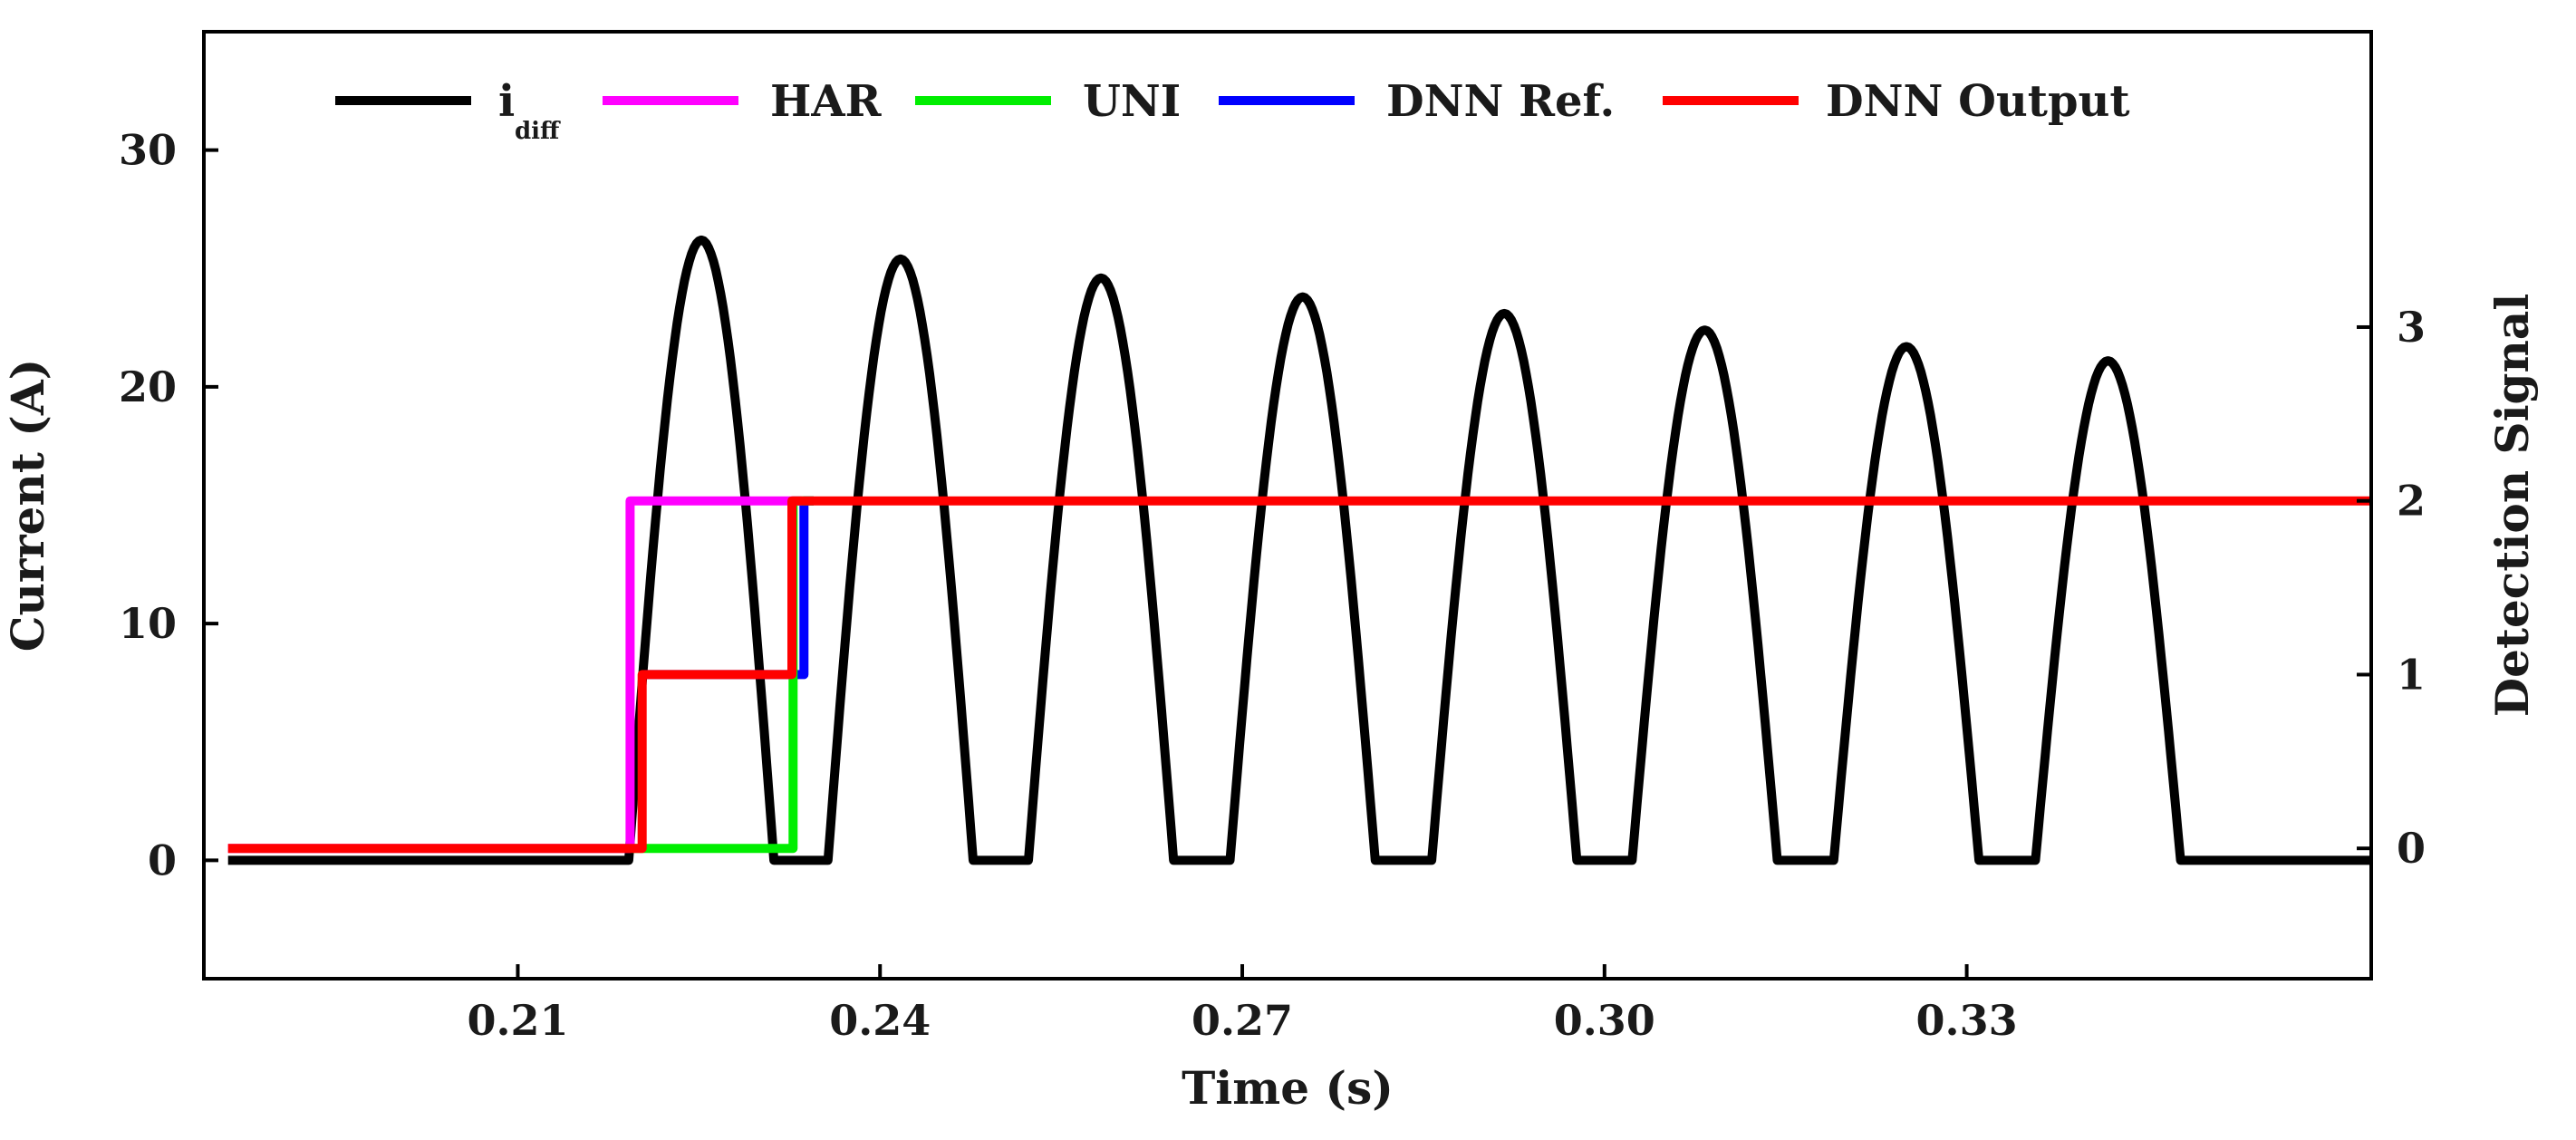  Describe the element at coordinates (517, 1021) in the screenshot. I see `x-tick-label: 0.21` at that location.